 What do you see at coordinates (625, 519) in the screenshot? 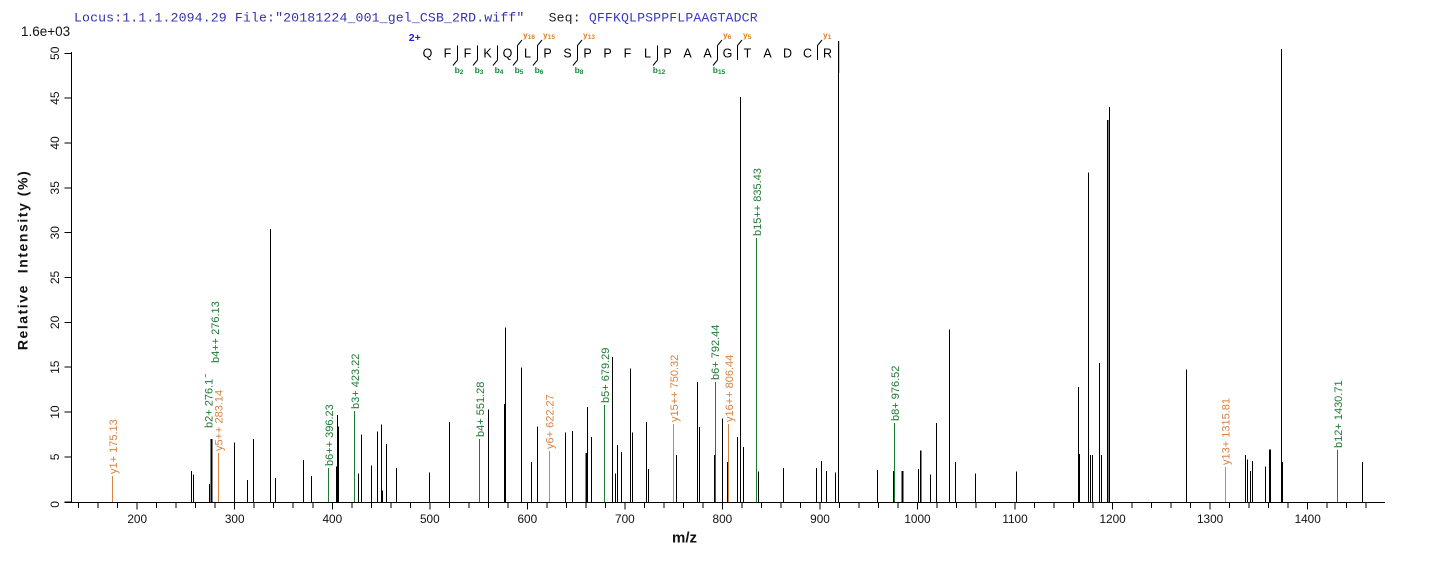
I see `svg-text: 700` at bounding box center [625, 519].